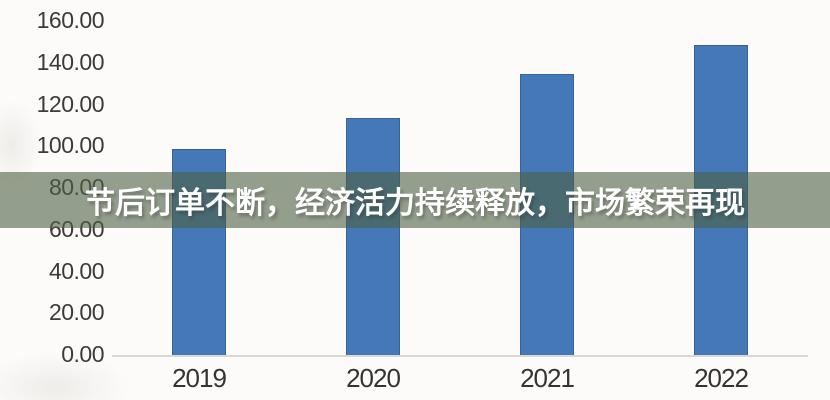 The width and height of the screenshot is (830, 400). Describe the element at coordinates (76, 270) in the screenshot. I see `y-tick-label: 40.00` at that location.